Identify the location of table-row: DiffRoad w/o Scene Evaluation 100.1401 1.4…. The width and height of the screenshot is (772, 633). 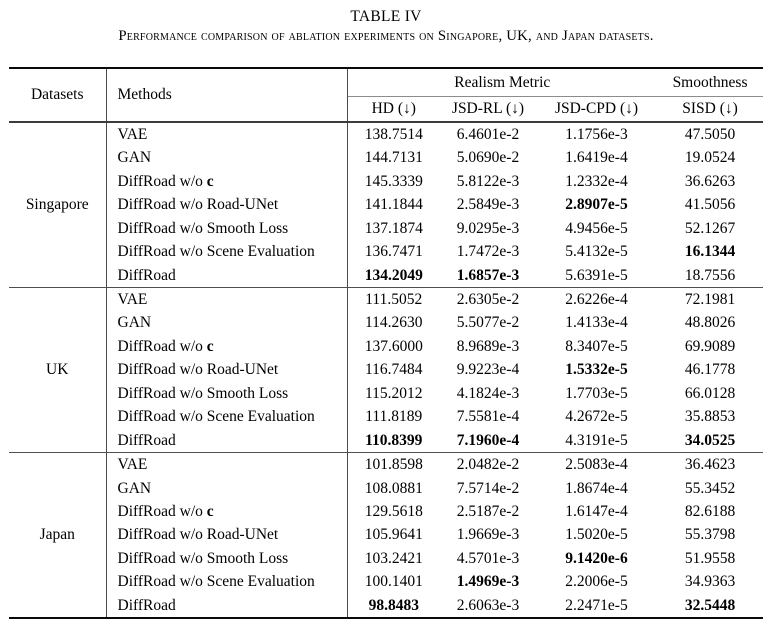
(386, 582).